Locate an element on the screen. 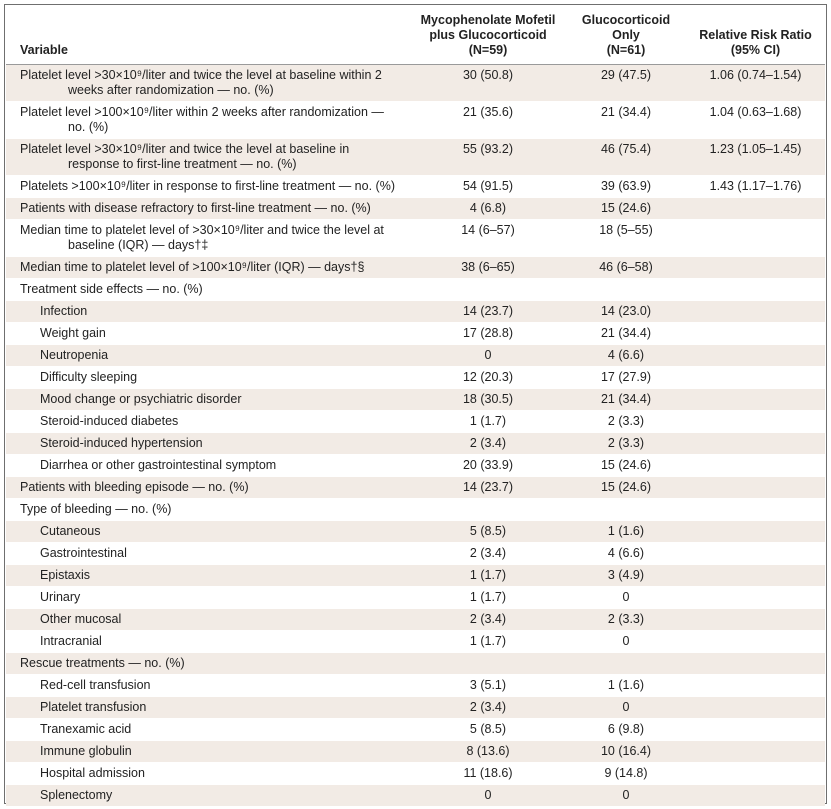  row-label: Intracranial is located at coordinates (71, 641).